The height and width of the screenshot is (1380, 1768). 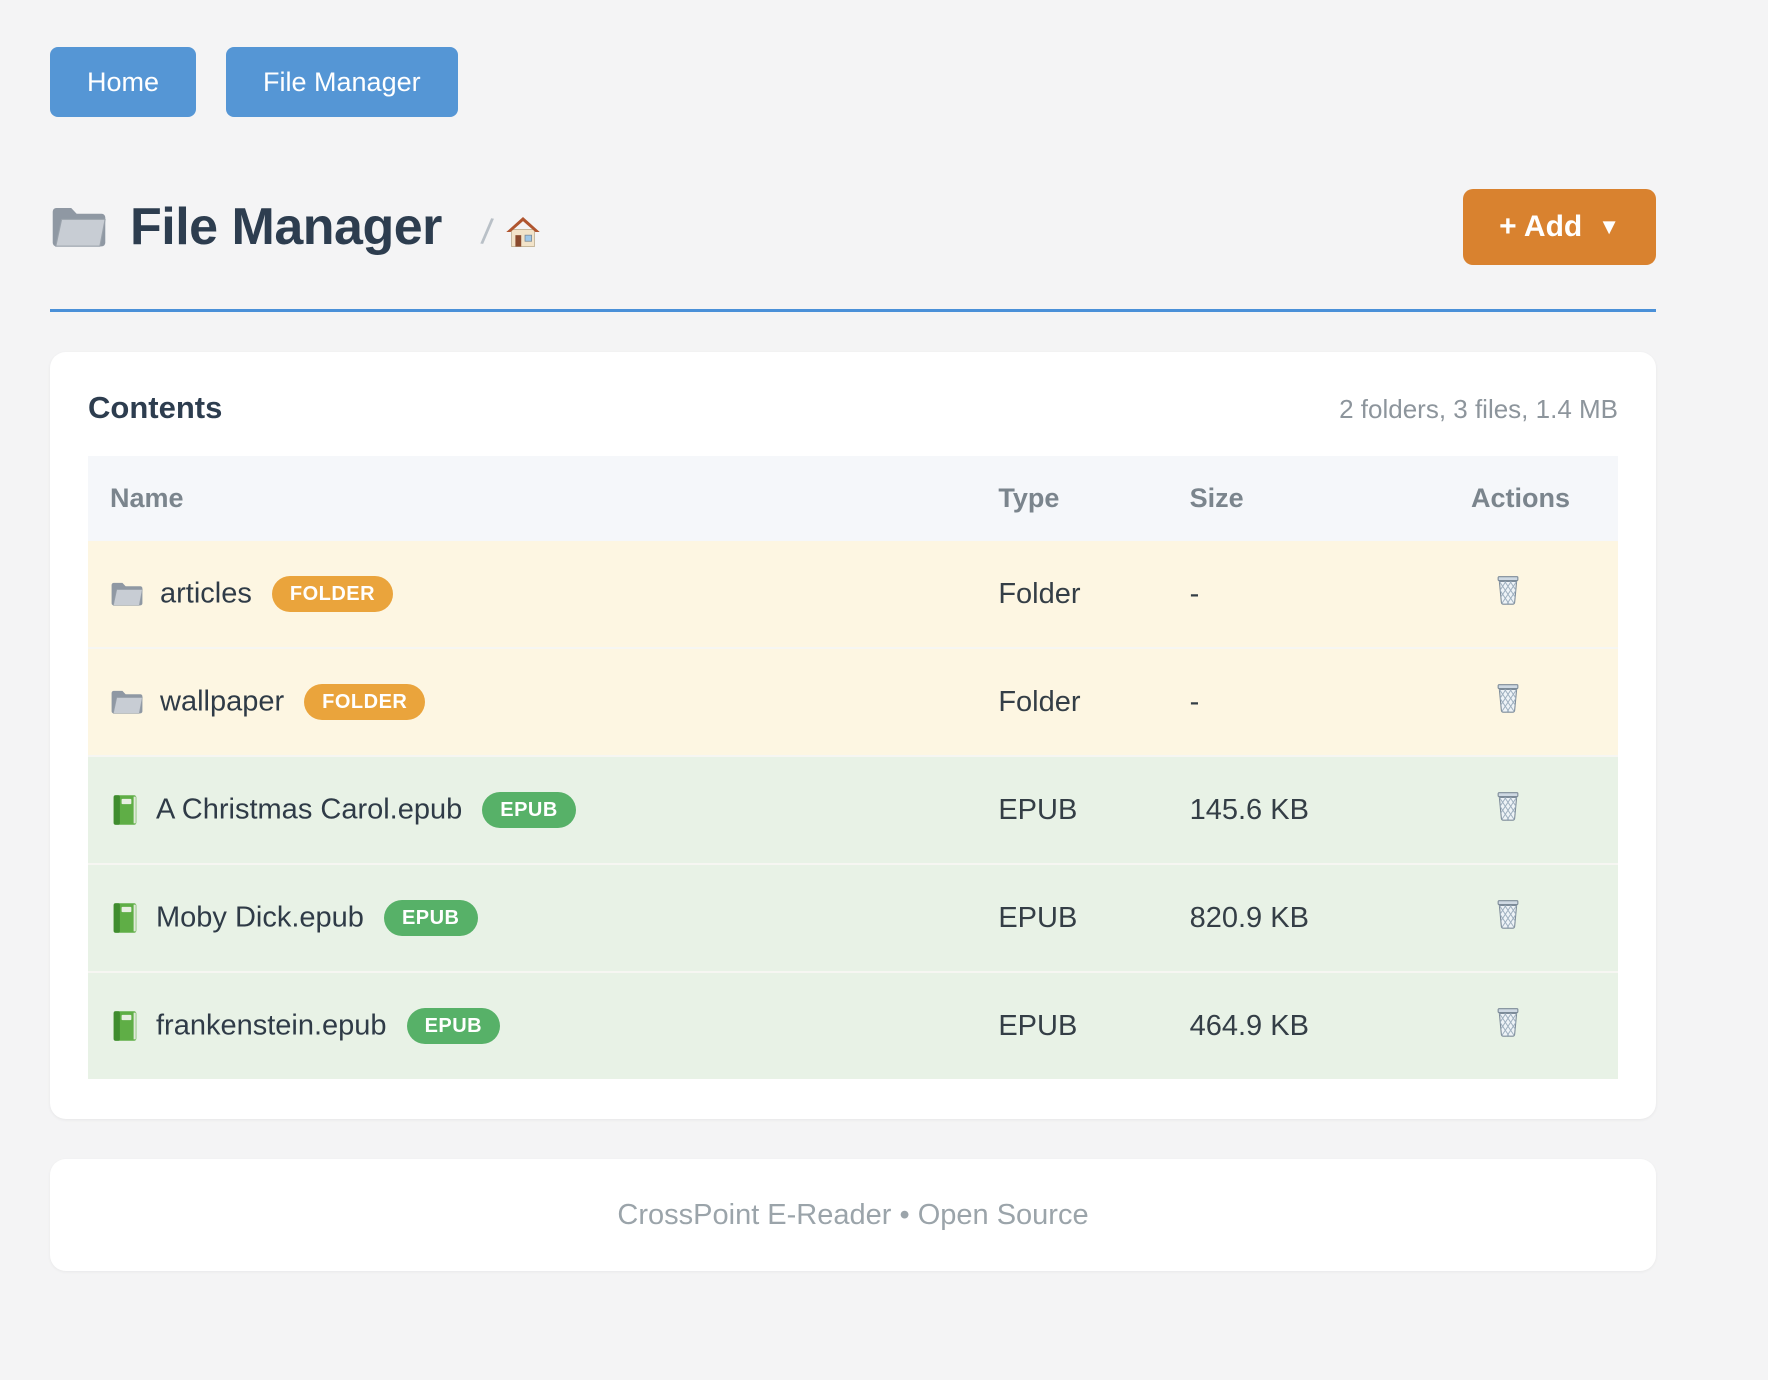 I want to click on footer: CrossPoint E-Reader • Open Source, so click(x=853, y=1215).